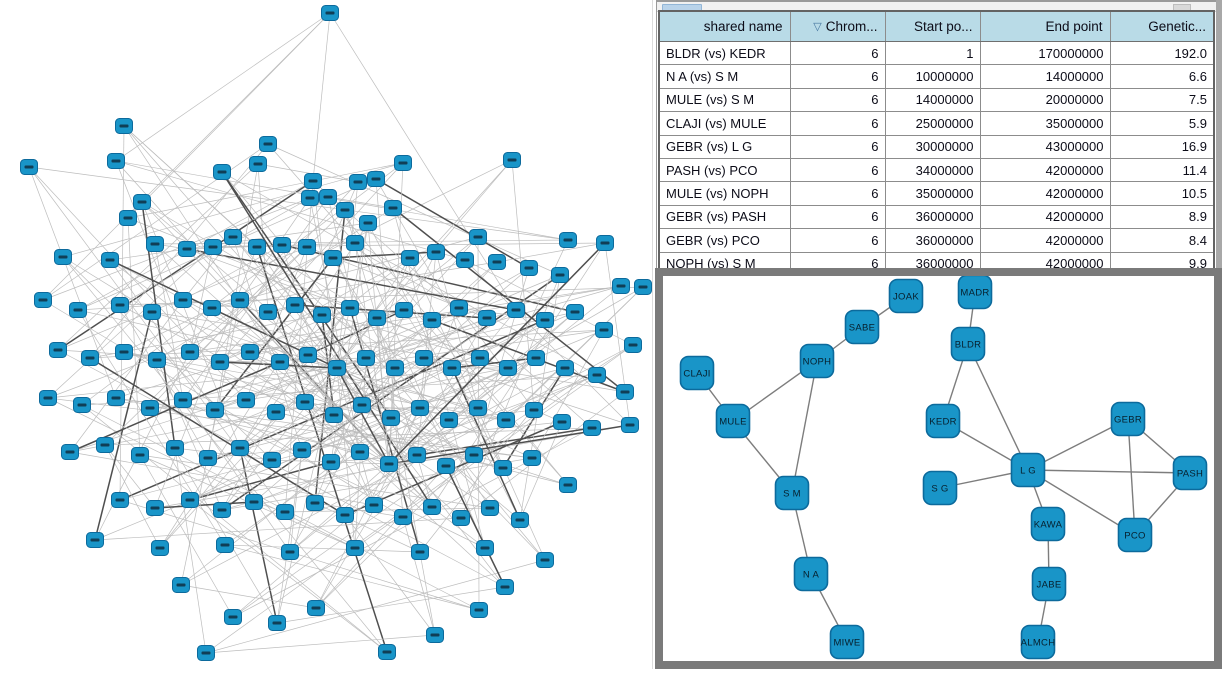  What do you see at coordinates (724, 26) in the screenshot?
I see `column-header-shared-name: shared name` at bounding box center [724, 26].